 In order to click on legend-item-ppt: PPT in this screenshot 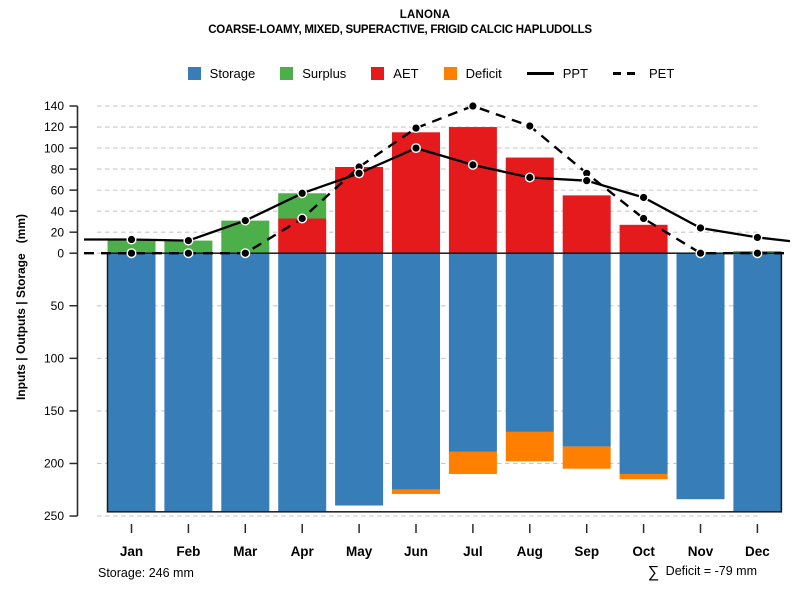, I will do `click(557, 73)`.